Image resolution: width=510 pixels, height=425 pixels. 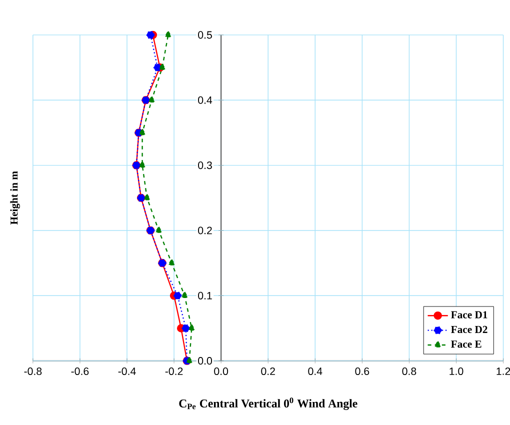 I want to click on x-axis-title: C$_{Pe}$ Central Vertical 0$^{0}$ Wind Angle, so click(x=268, y=404).